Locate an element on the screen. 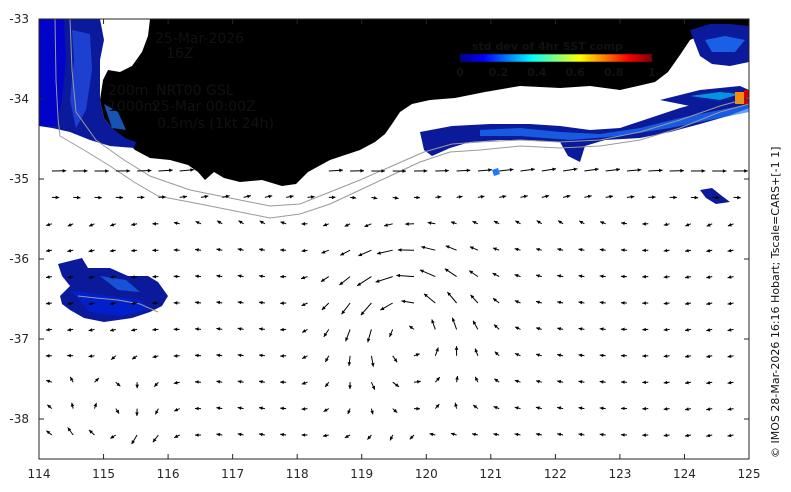 This screenshot has width=791, height=492. colorbar-tick-label: 0.8 is located at coordinates (614, 72).